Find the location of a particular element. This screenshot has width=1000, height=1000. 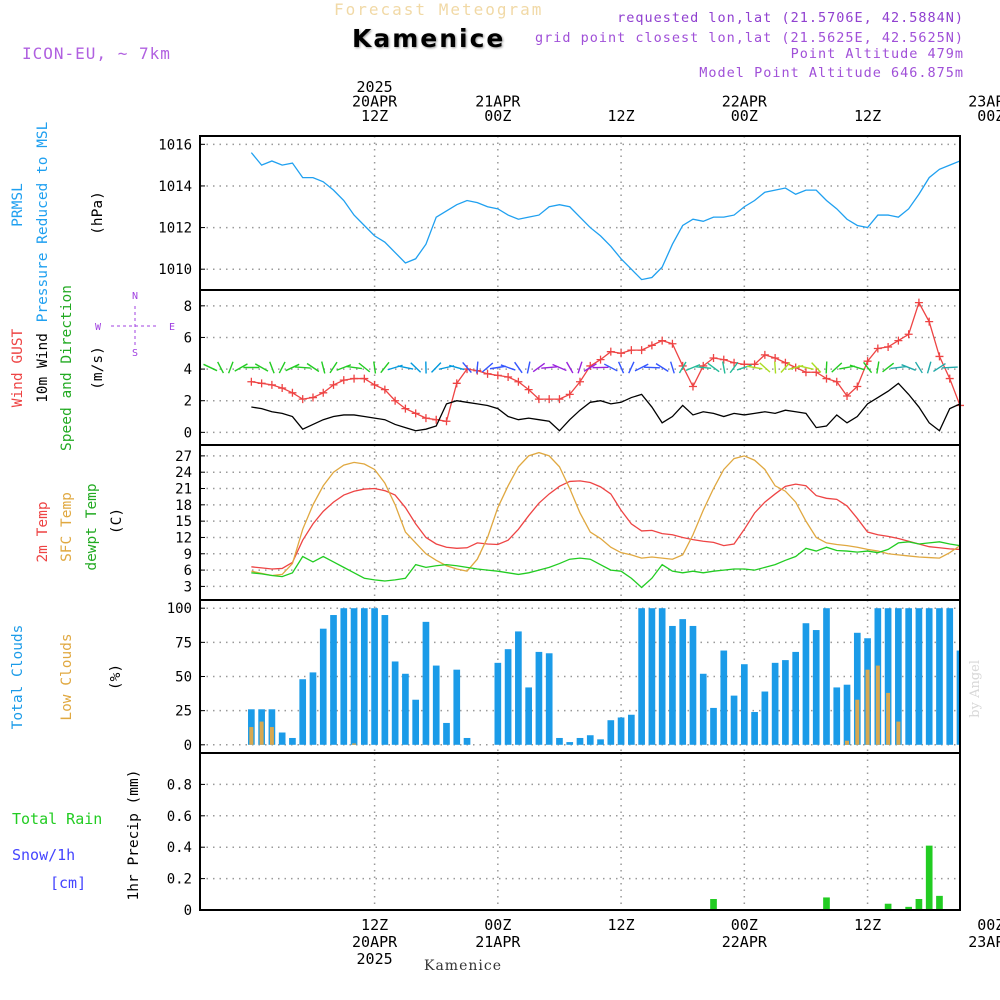

ytick-label: 0.6 is located at coordinates (179, 817).